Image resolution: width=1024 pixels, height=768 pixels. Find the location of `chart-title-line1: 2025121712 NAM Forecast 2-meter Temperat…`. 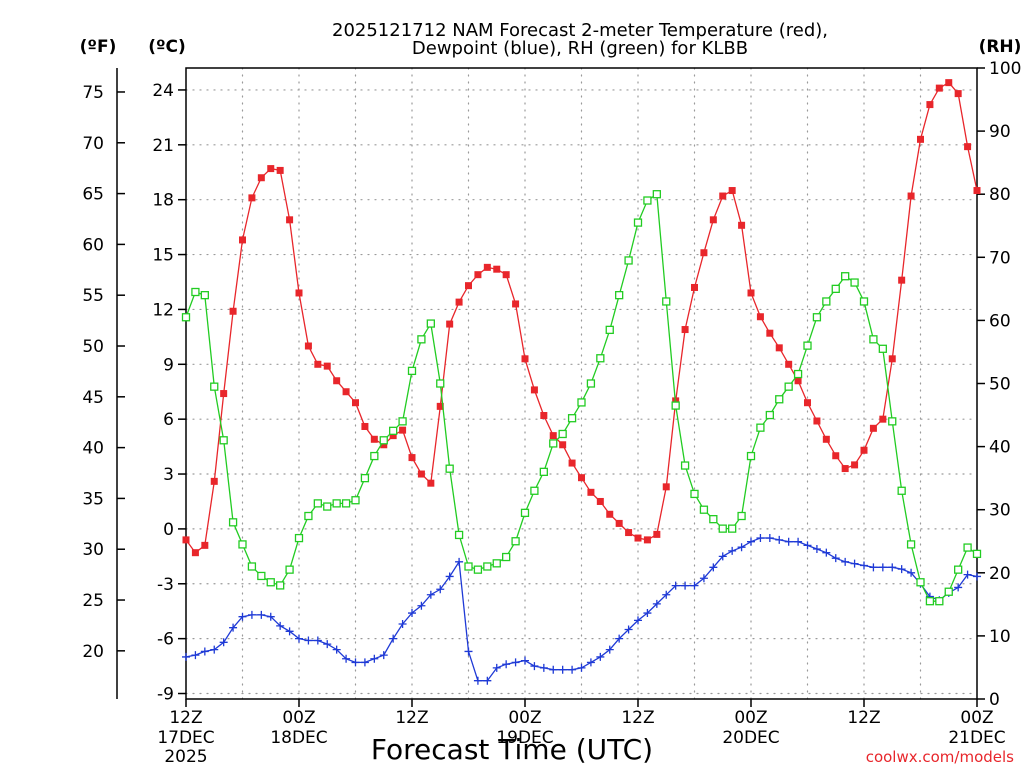

chart-title-line1: 2025121712 NAM Forecast 2-meter Temperat… is located at coordinates (580, 30).